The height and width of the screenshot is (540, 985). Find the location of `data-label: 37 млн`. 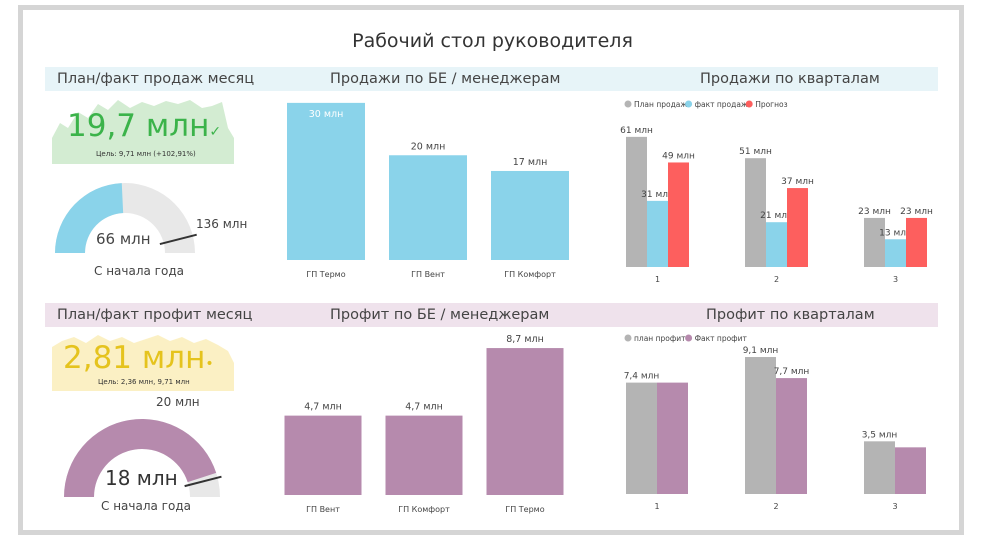

data-label: 37 млн is located at coordinates (797, 182).